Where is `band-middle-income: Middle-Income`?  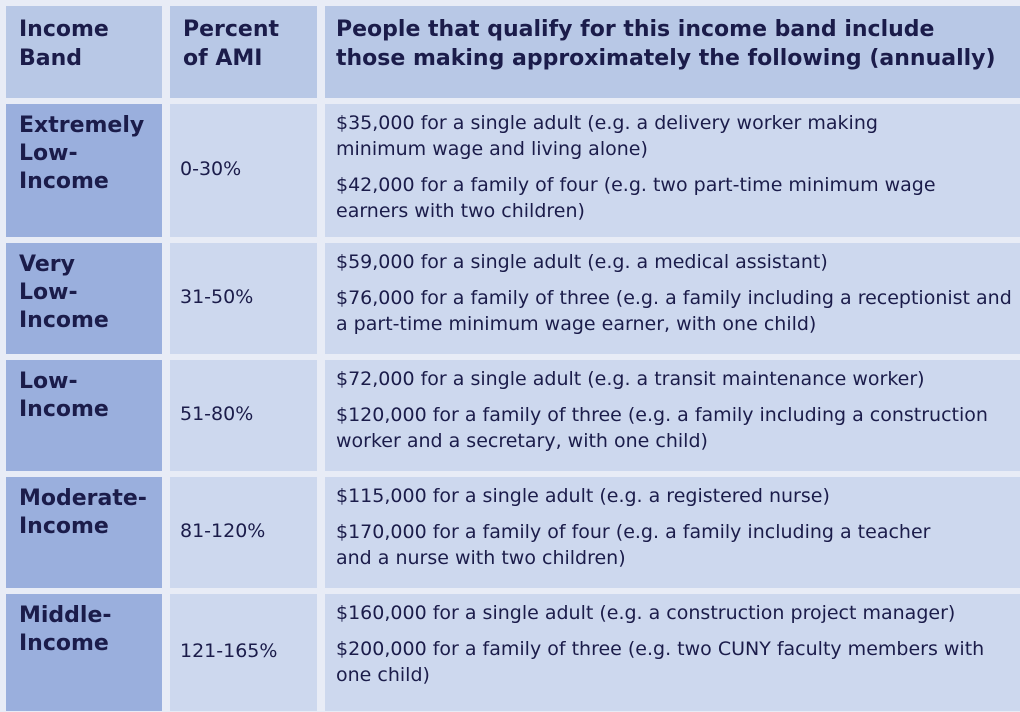
band-middle-income: Middle-Income is located at coordinates (84, 652).